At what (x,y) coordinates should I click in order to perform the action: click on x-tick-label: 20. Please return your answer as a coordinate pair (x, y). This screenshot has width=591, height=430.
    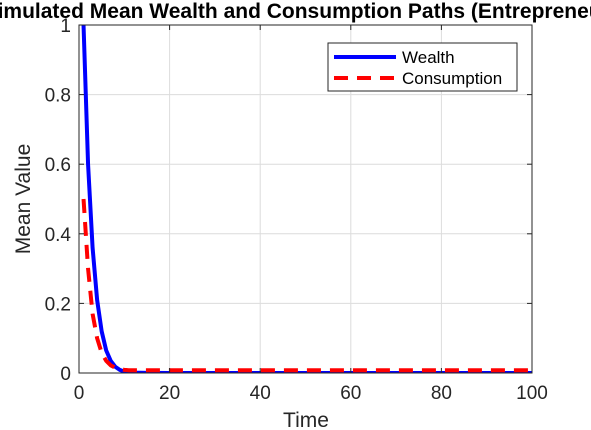
    Looking at the image, I should click on (169, 393).